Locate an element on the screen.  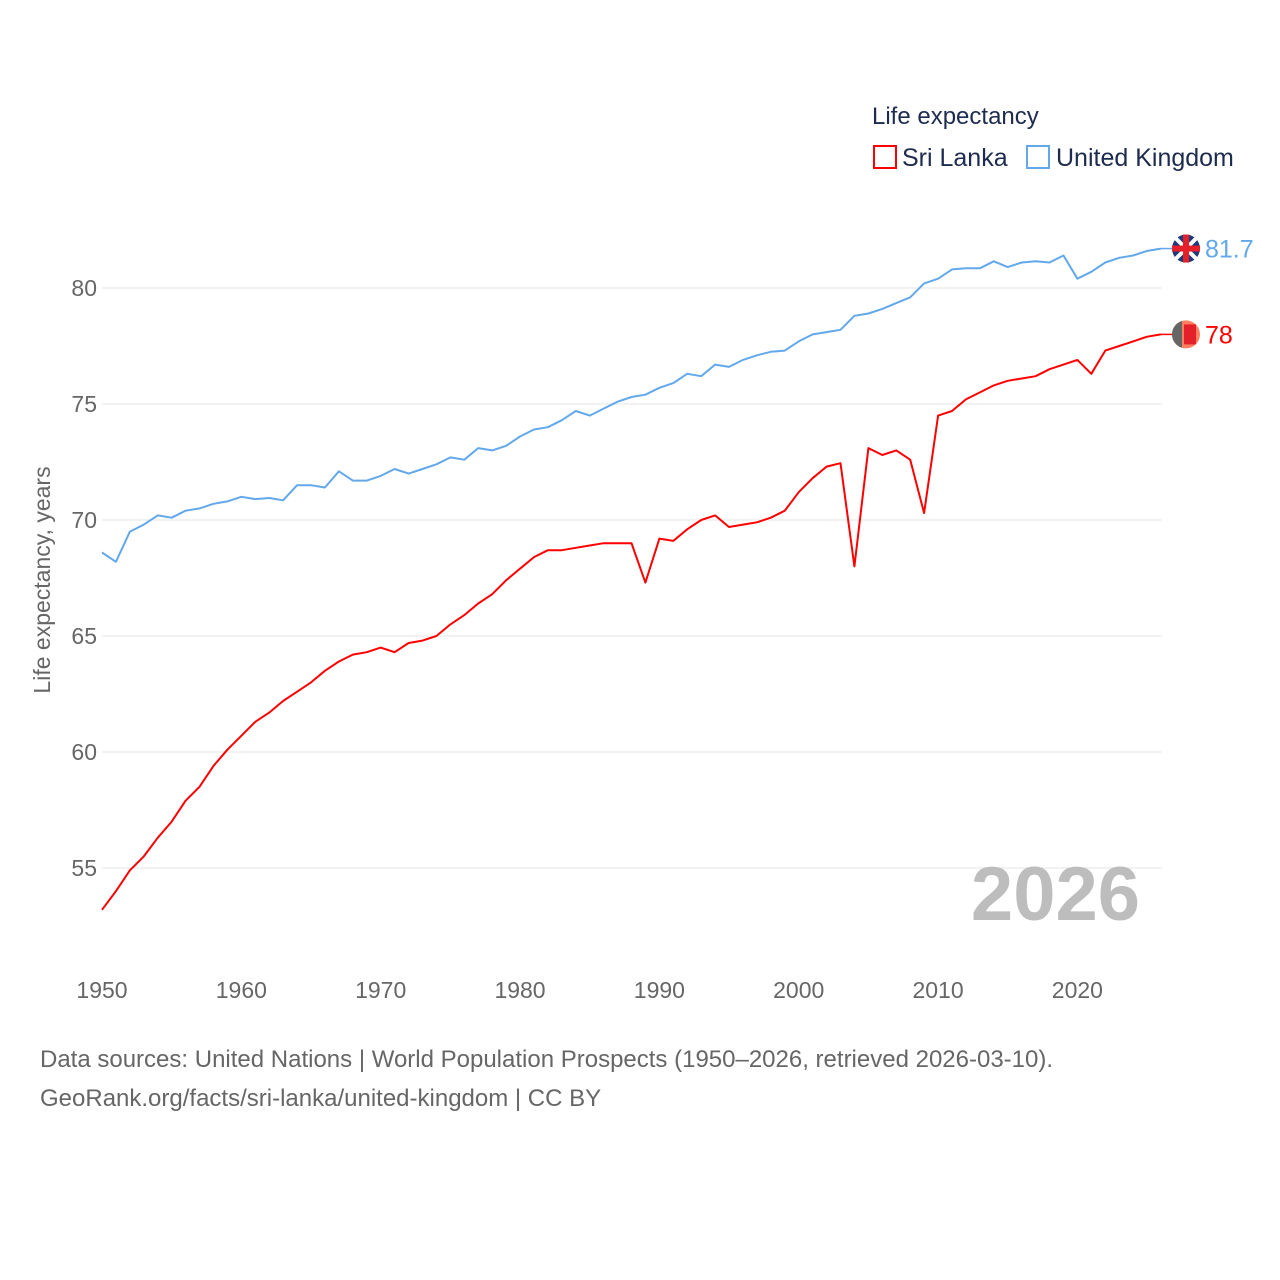
y-tick-label: 70 is located at coordinates (84, 520).